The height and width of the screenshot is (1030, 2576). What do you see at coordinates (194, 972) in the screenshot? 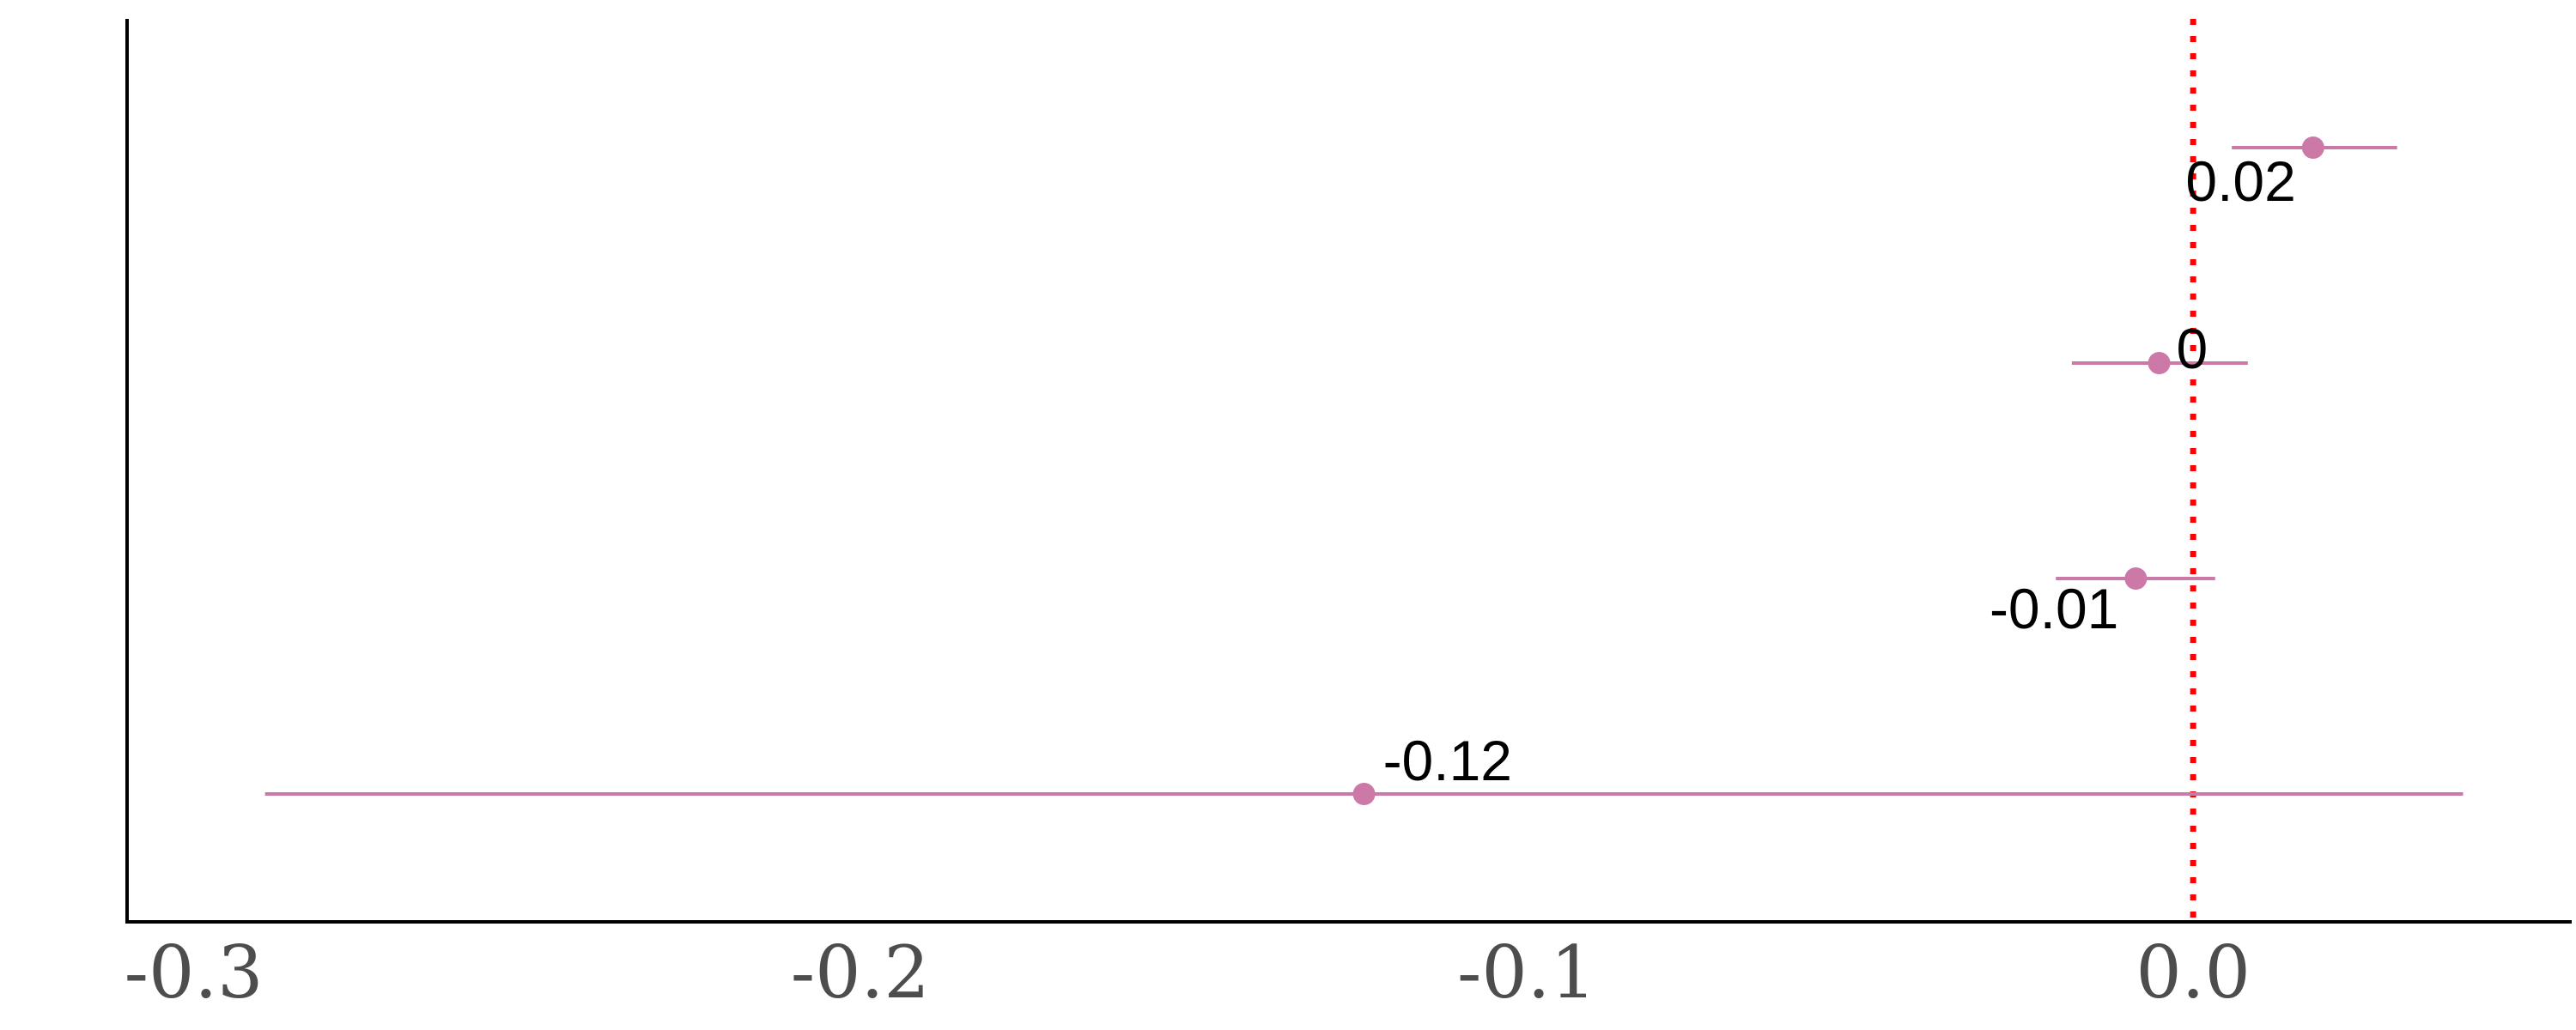
I see `x-tick-label: -0.3` at bounding box center [194, 972].